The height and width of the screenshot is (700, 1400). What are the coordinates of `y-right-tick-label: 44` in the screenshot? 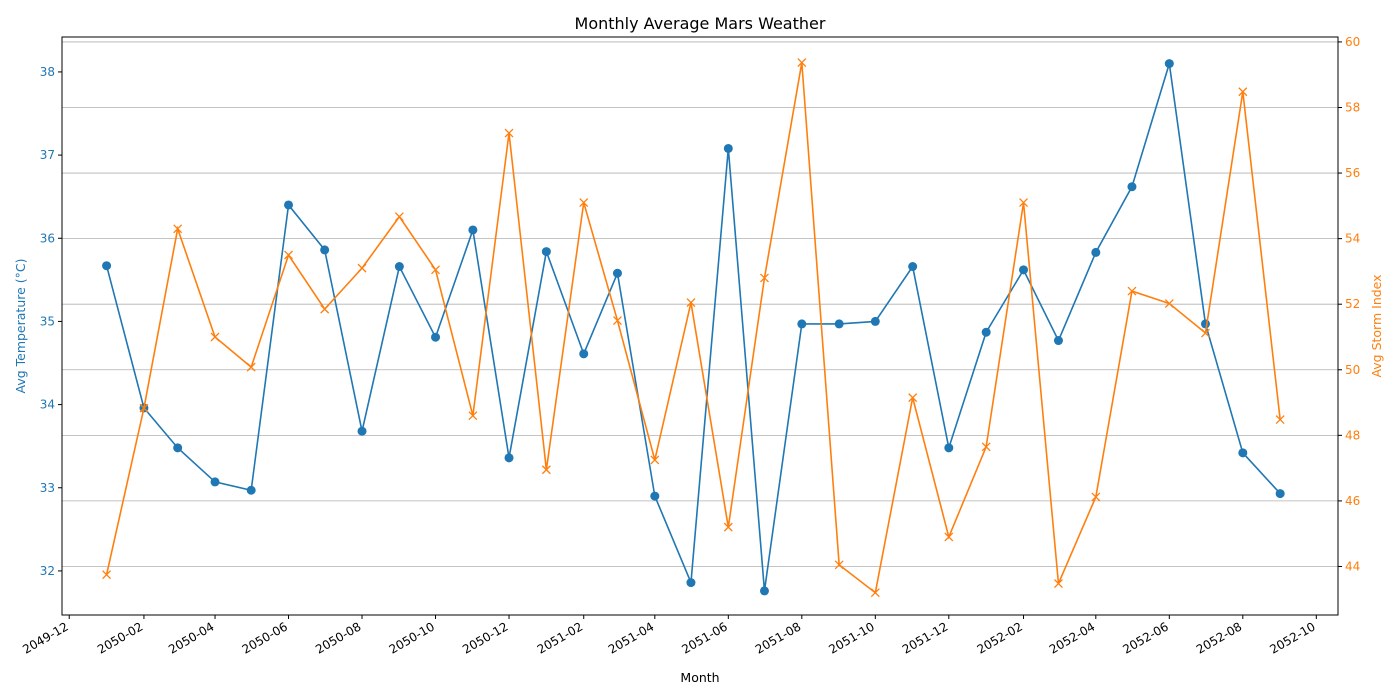 It's located at (1352, 566).